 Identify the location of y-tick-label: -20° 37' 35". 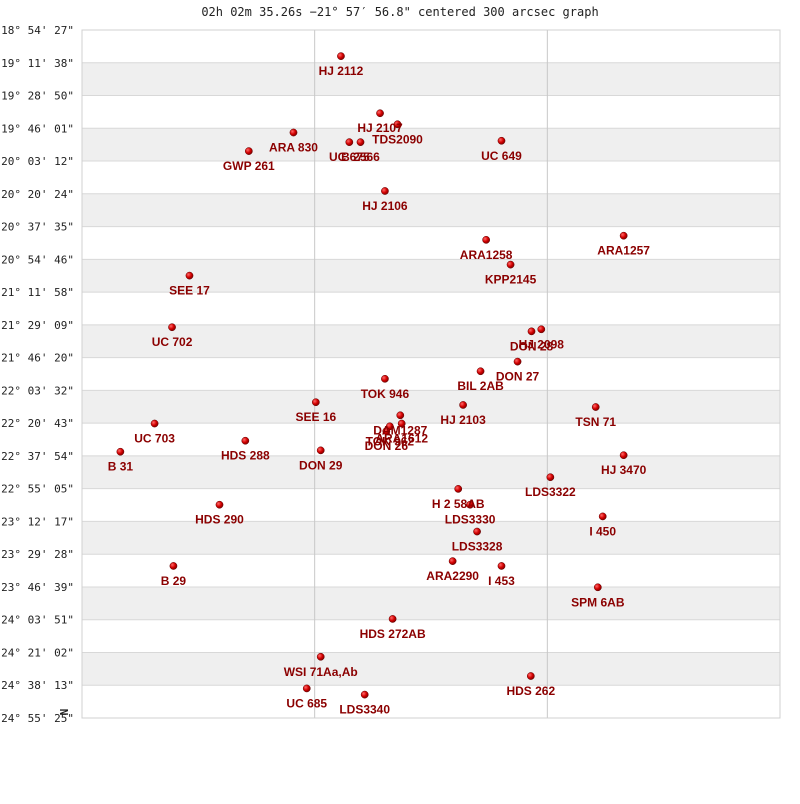
(37, 227).